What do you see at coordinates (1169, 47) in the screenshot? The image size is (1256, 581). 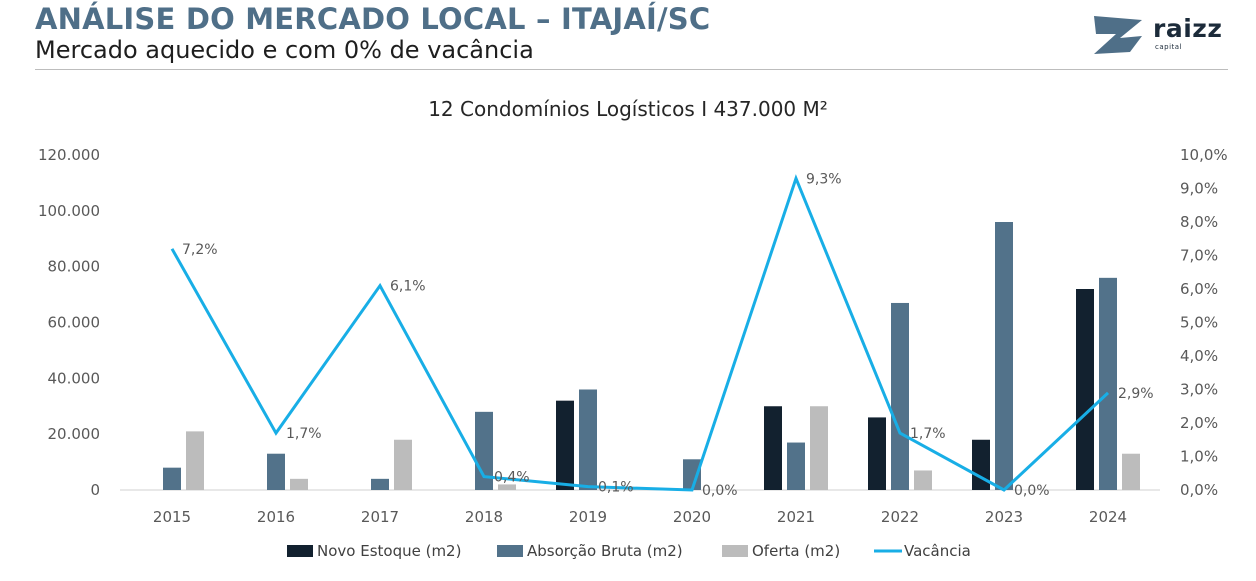 I see `logo-subtext: capital` at bounding box center [1169, 47].